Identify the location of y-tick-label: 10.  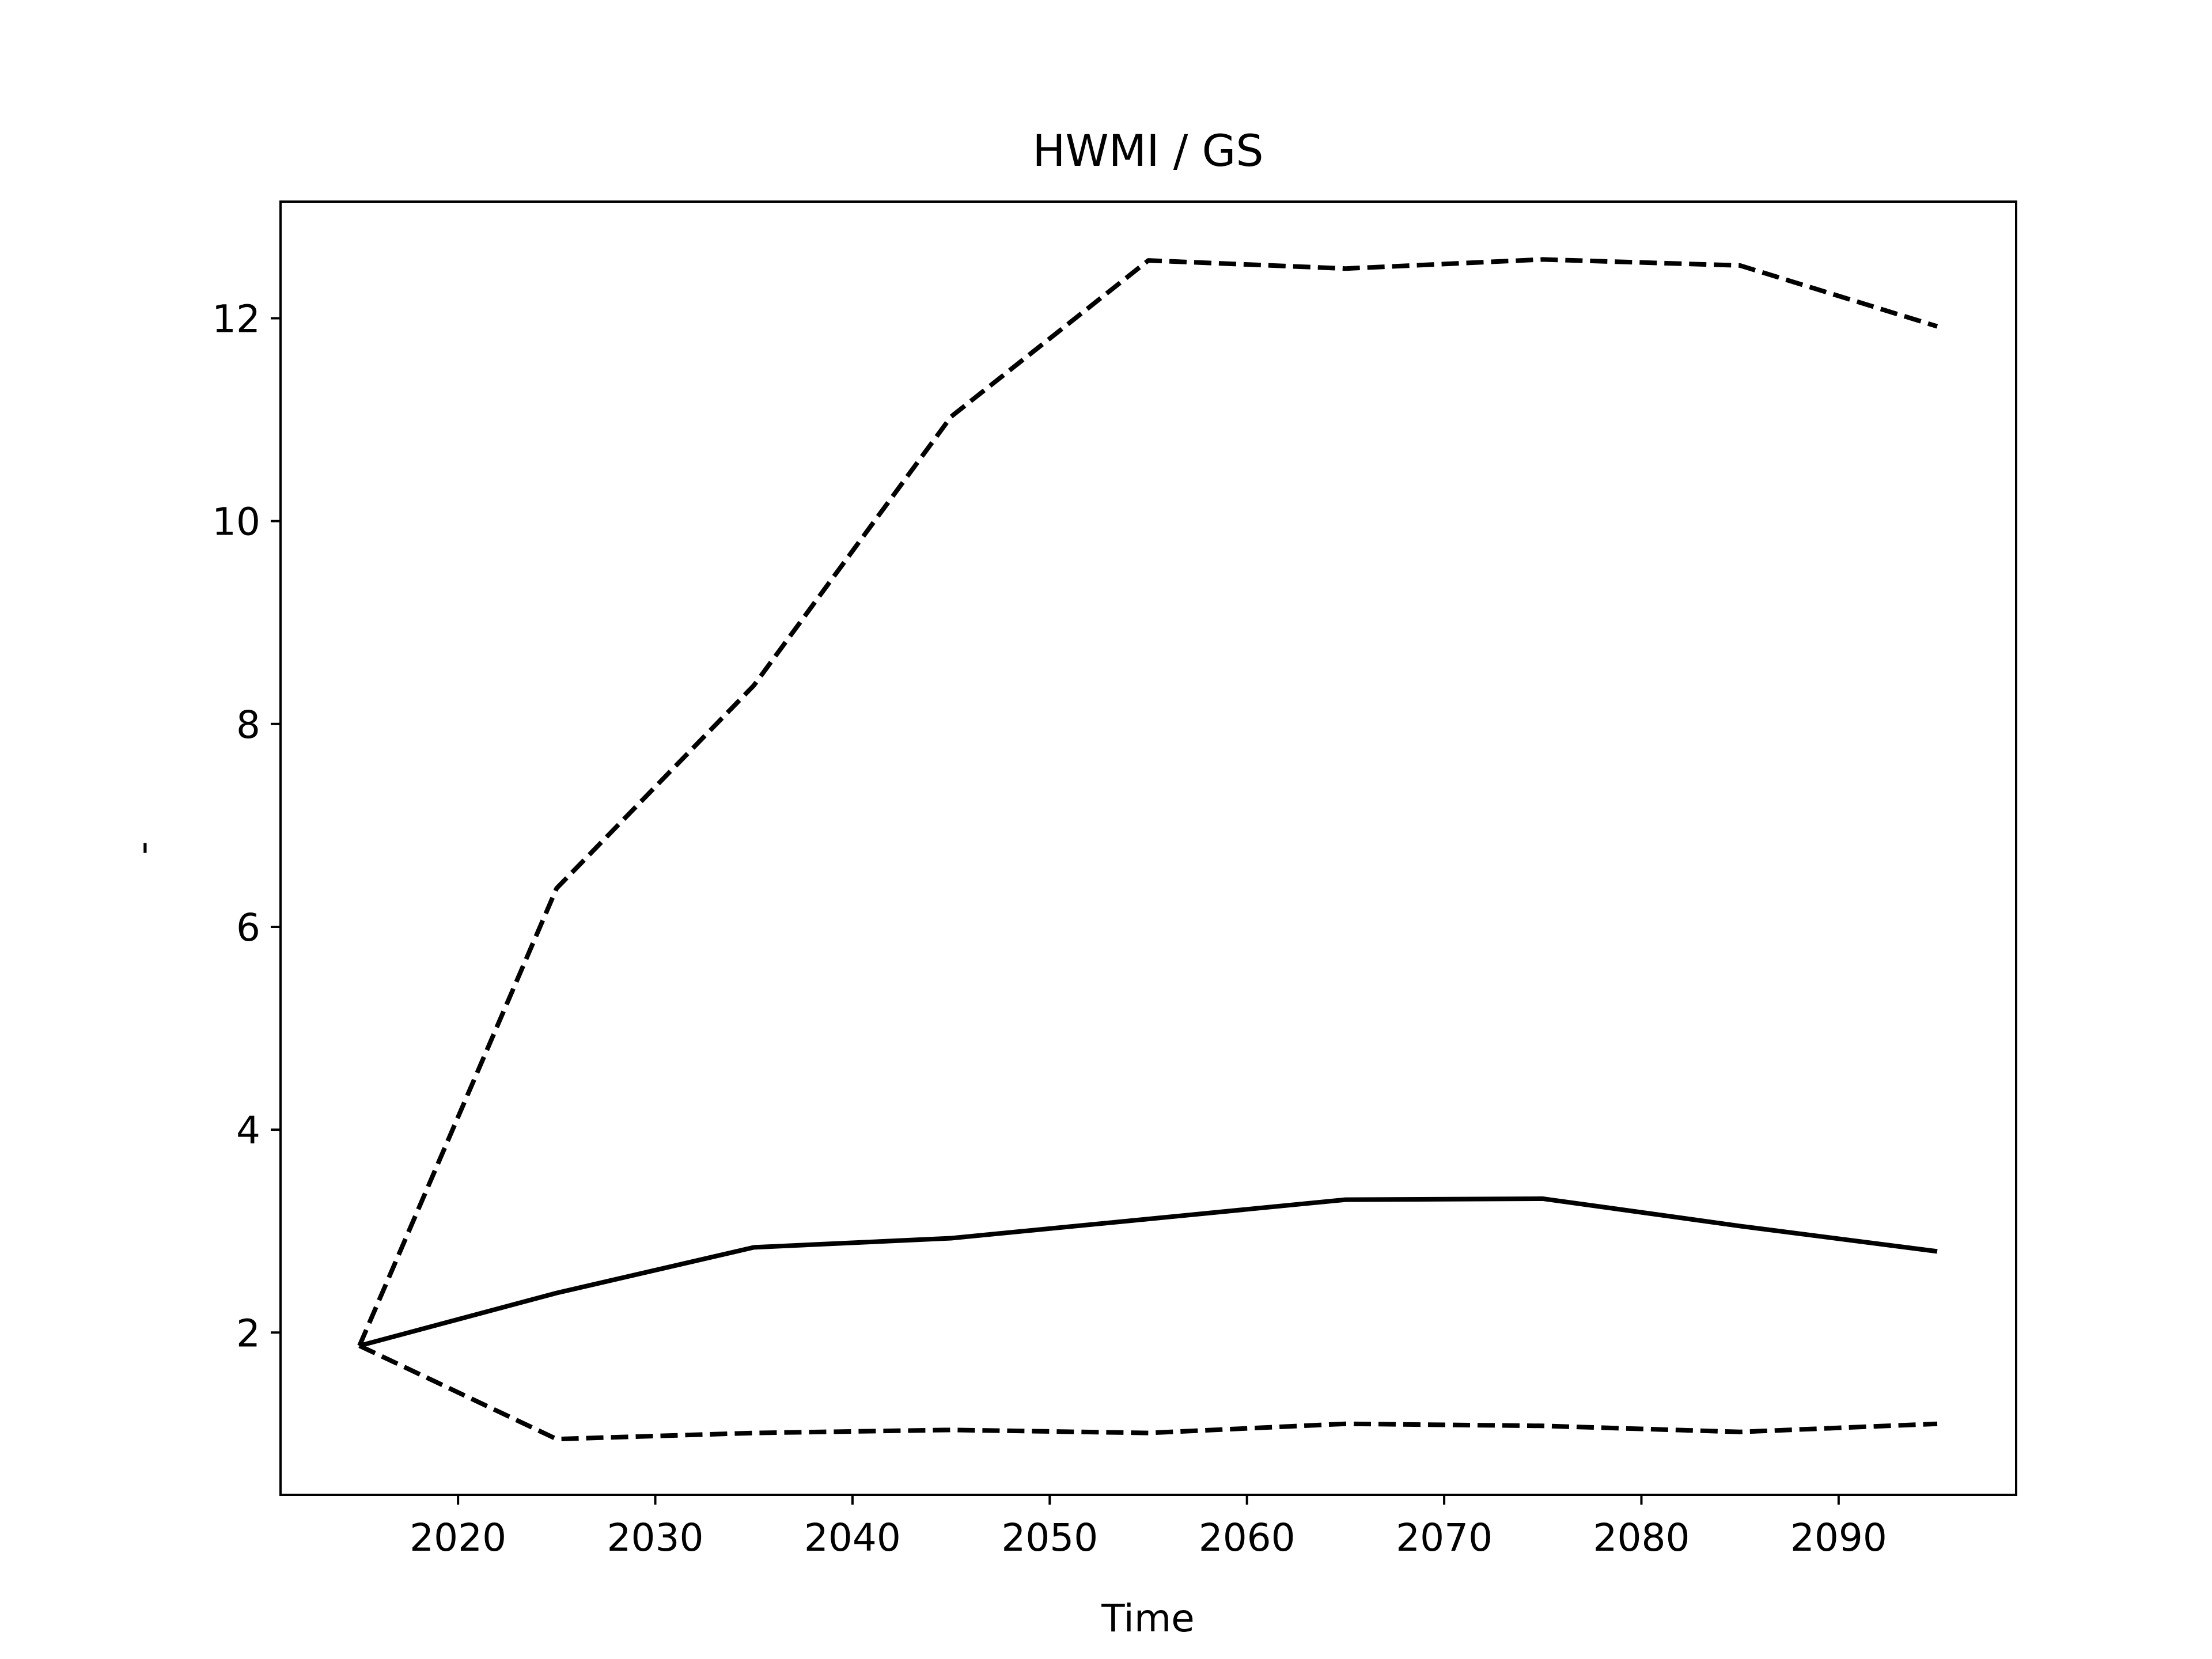
(236, 522).